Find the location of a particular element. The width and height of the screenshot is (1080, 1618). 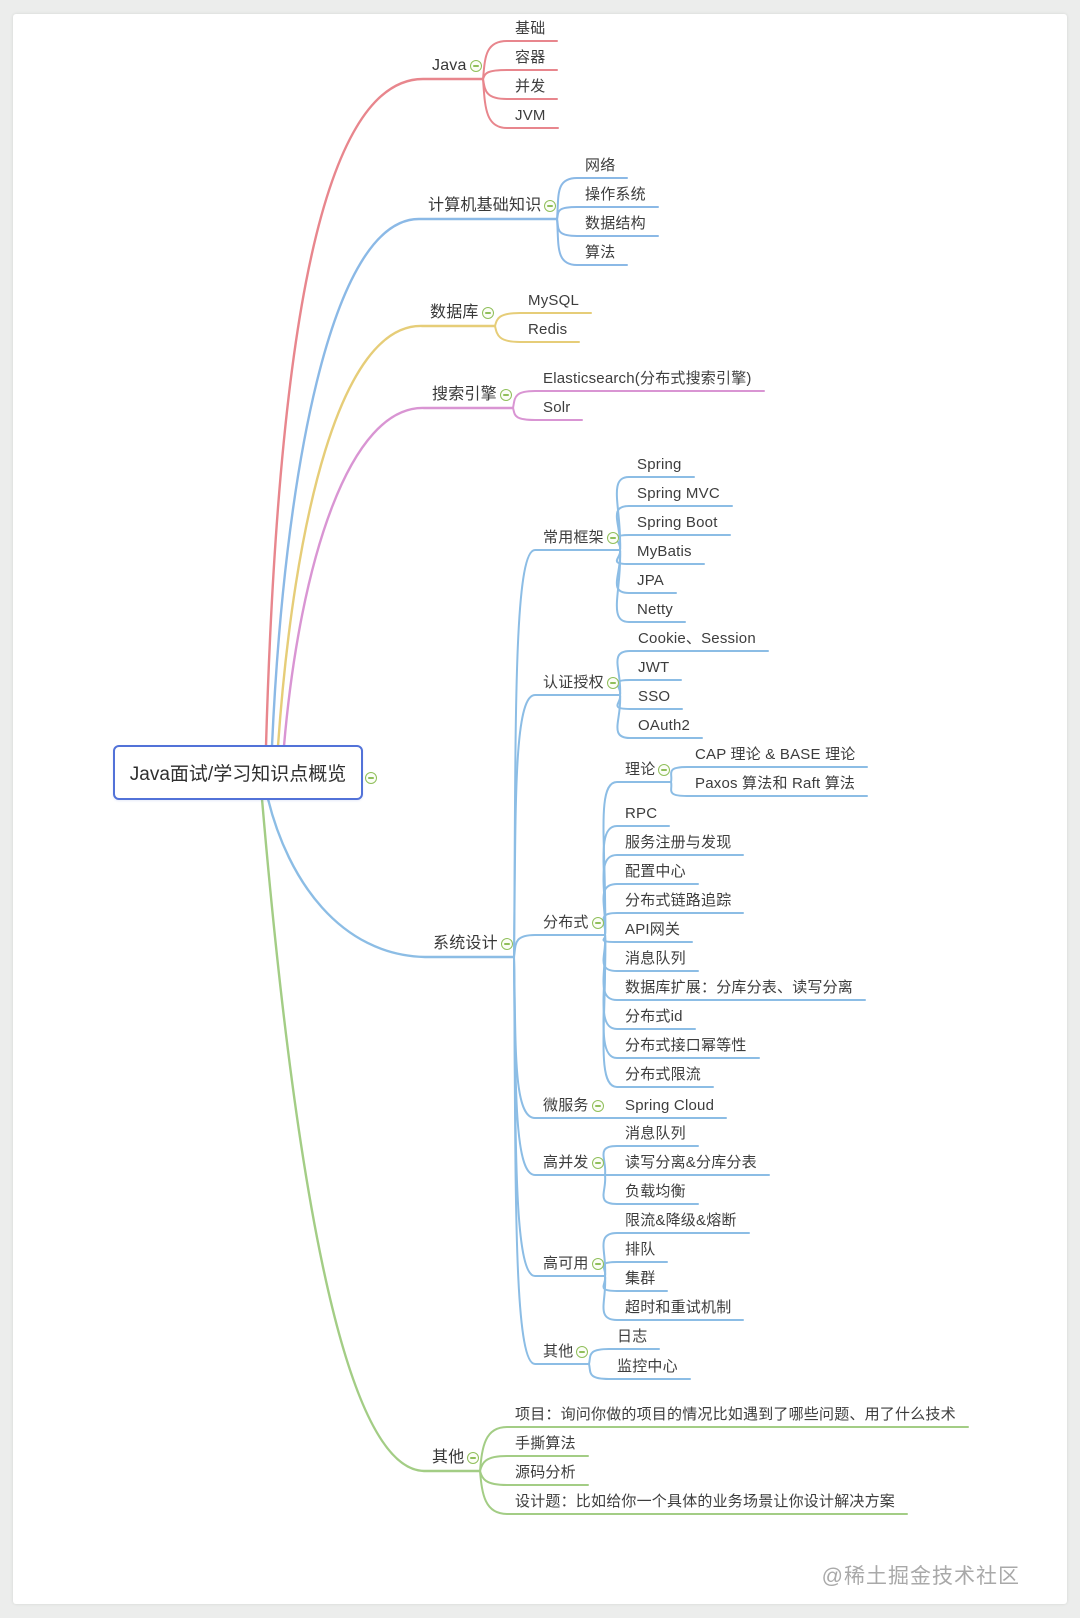

mindmap-node: OAuth2 is located at coordinates (664, 725).